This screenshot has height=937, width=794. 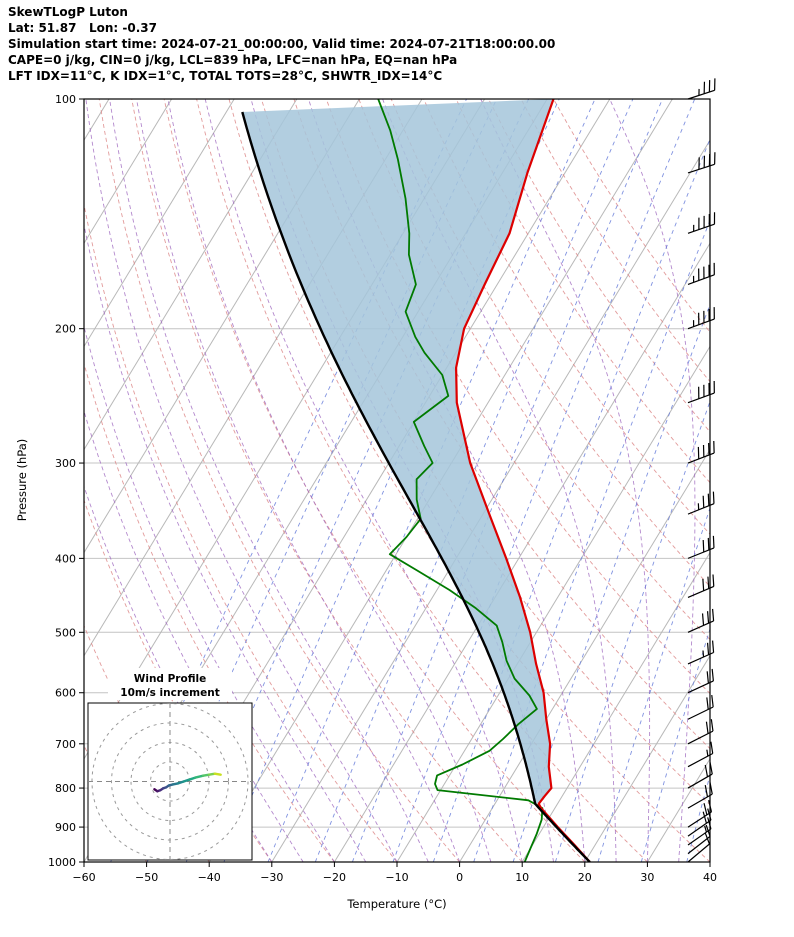 I want to click on moist-adiabat-line, so click(x=652, y=480).